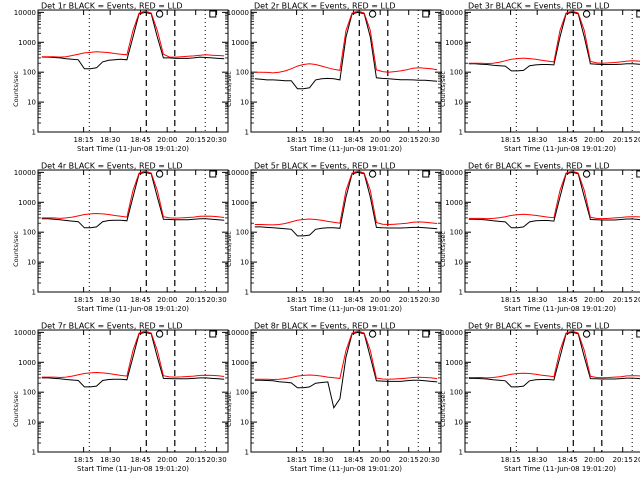  What do you see at coordinates (325, 326) in the screenshot?
I see `panel-title: Det 8r BLACK = Events, RED = LLD` at bounding box center [325, 326].